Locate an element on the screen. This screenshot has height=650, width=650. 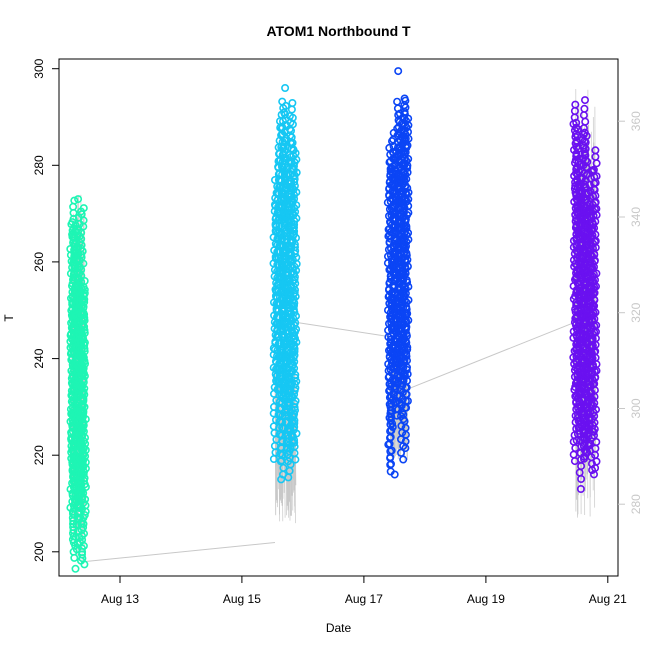
y2-tick-label: 280 is located at coordinates (636, 504).